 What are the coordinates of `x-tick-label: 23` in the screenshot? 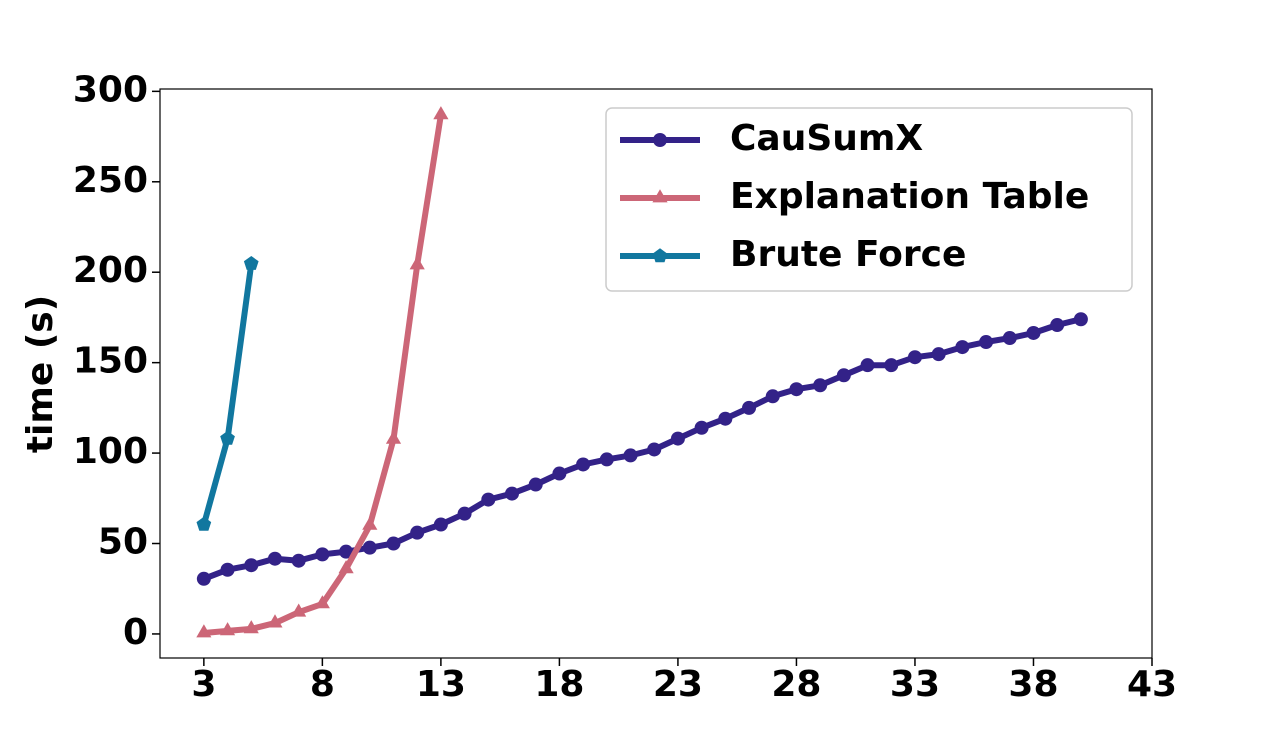 It's located at (678, 684).